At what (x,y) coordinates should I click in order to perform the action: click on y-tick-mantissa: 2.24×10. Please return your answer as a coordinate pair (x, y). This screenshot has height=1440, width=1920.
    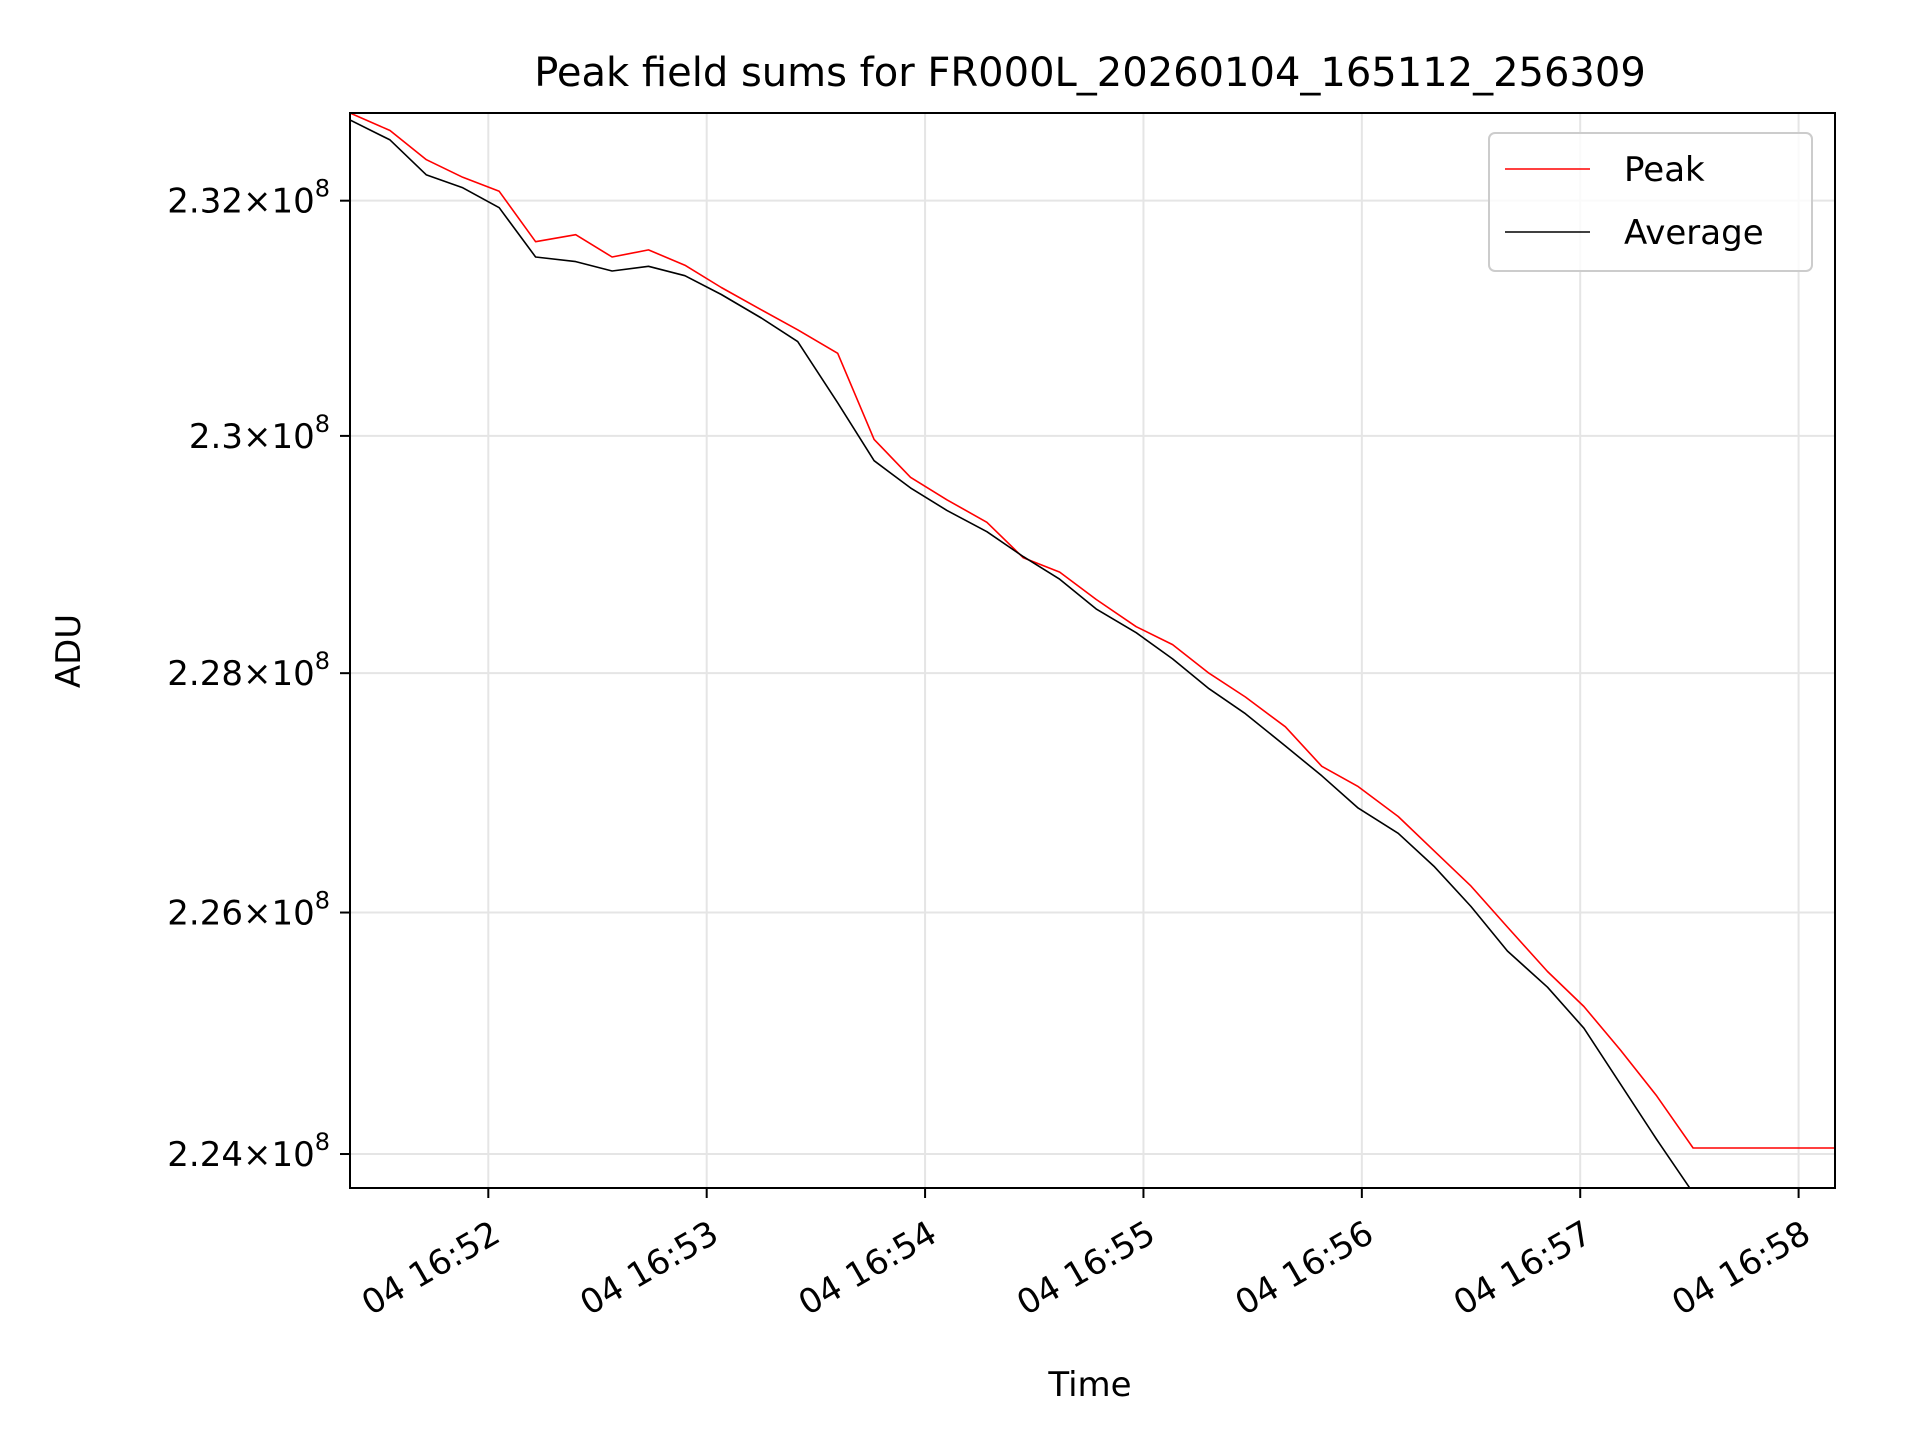
    Looking at the image, I should click on (240, 1155).